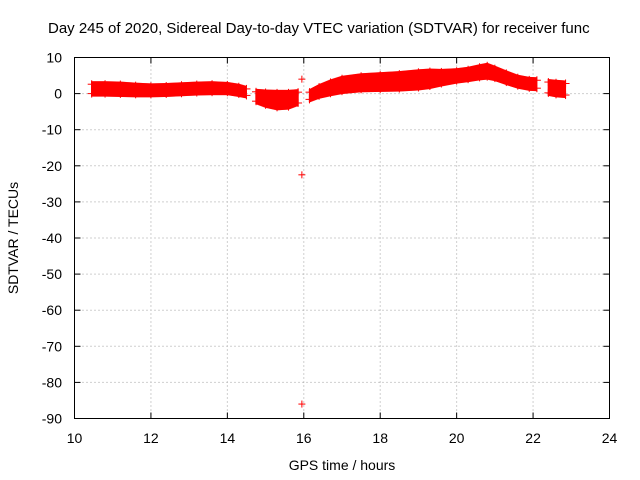 The width and height of the screenshot is (640, 480). What do you see at coordinates (13, 238) in the screenshot?
I see `y-axis-label: SDTVAR / TECUs` at bounding box center [13, 238].